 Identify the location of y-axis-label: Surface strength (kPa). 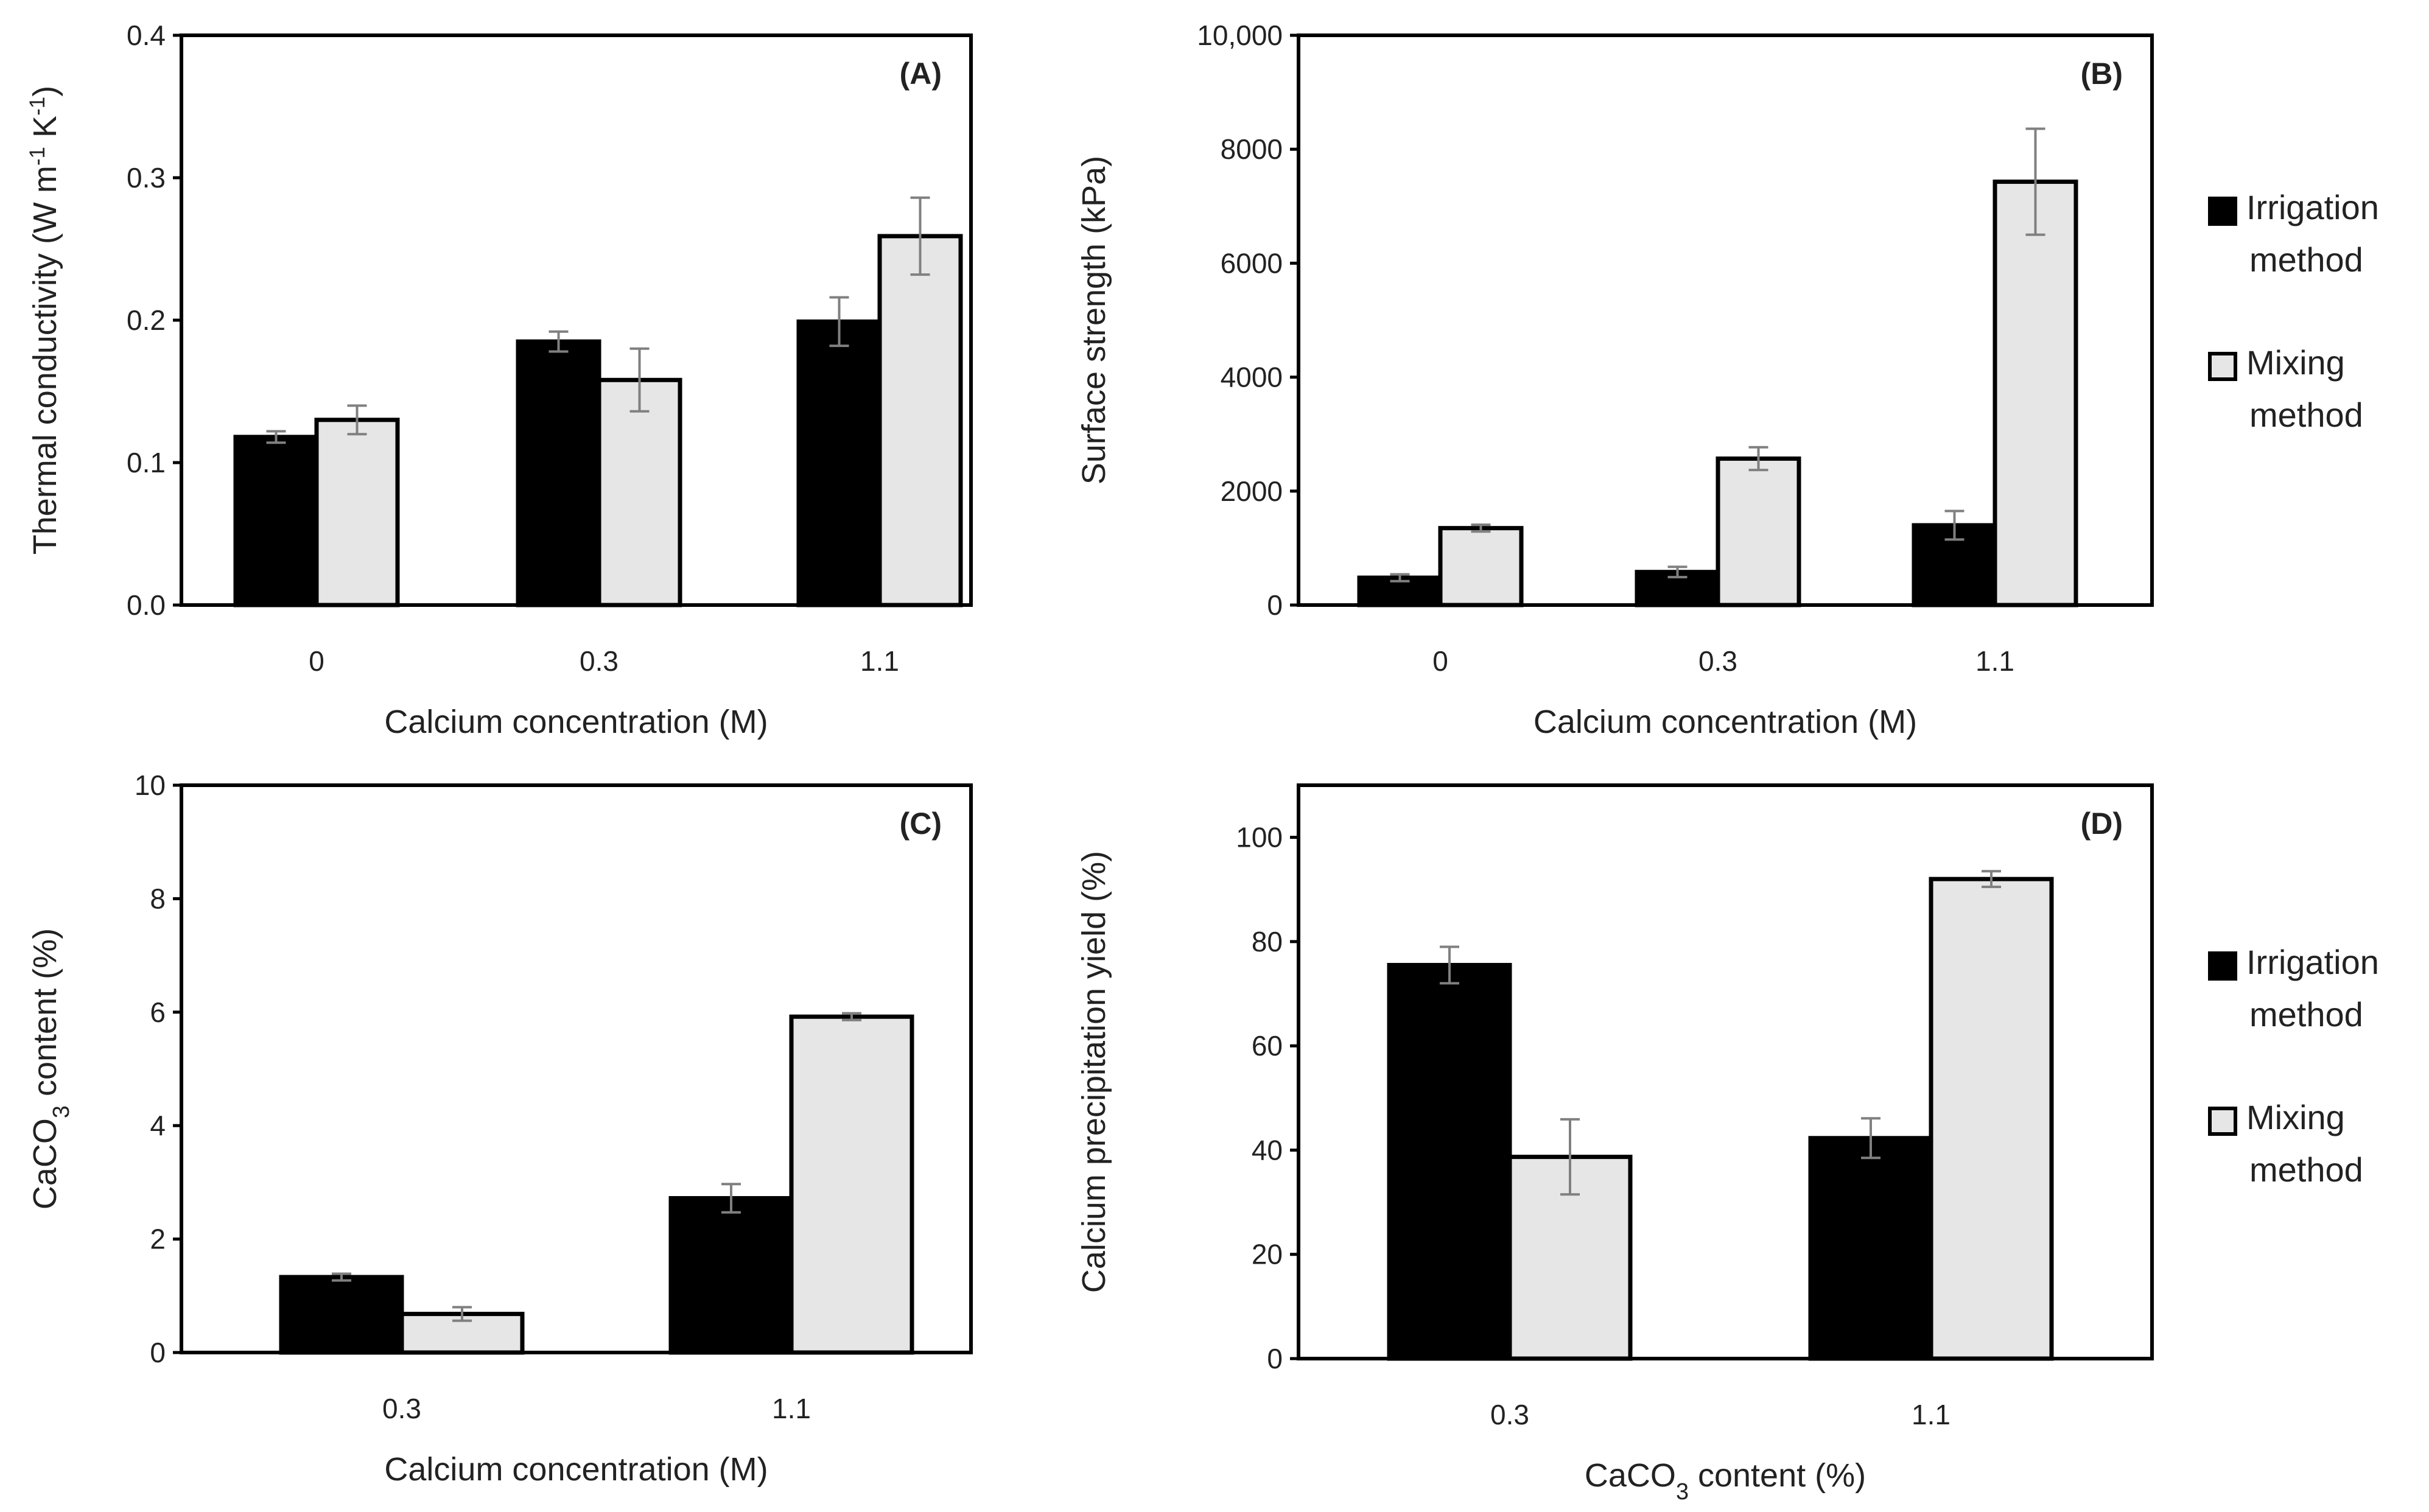
(1094, 320).